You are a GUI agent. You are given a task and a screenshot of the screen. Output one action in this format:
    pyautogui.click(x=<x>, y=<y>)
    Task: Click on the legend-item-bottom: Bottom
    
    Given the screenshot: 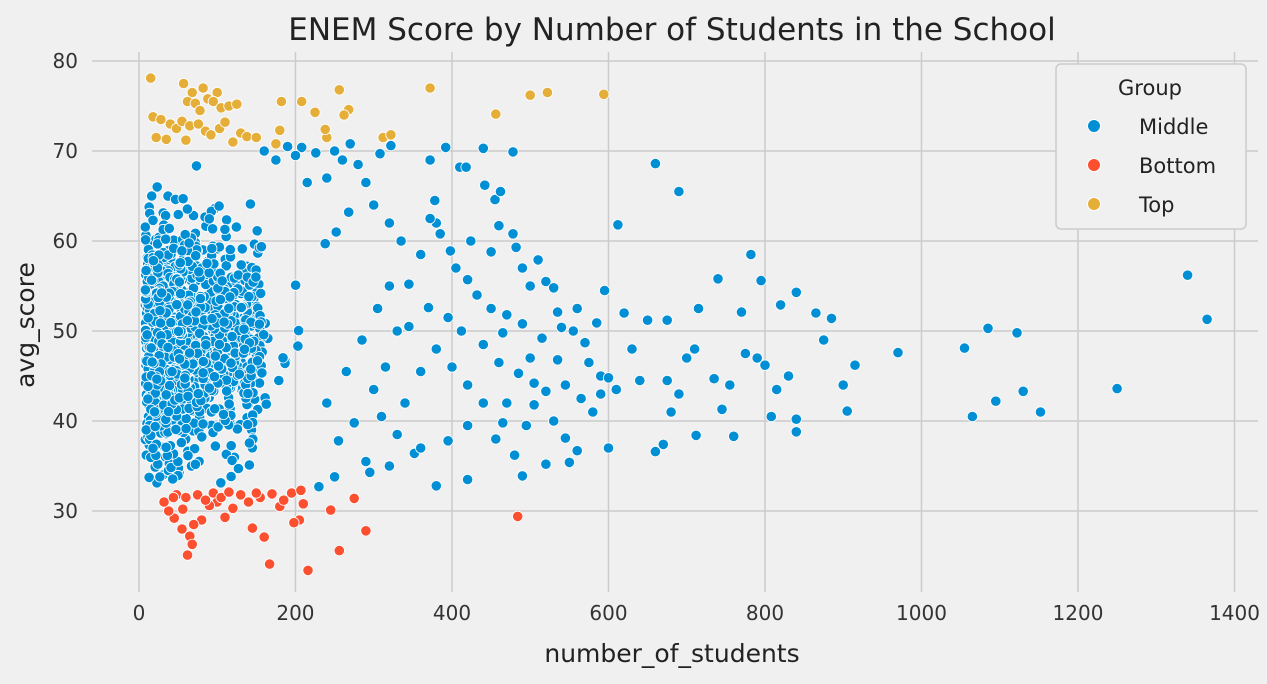 What is the action you would take?
    pyautogui.click(x=1151, y=166)
    